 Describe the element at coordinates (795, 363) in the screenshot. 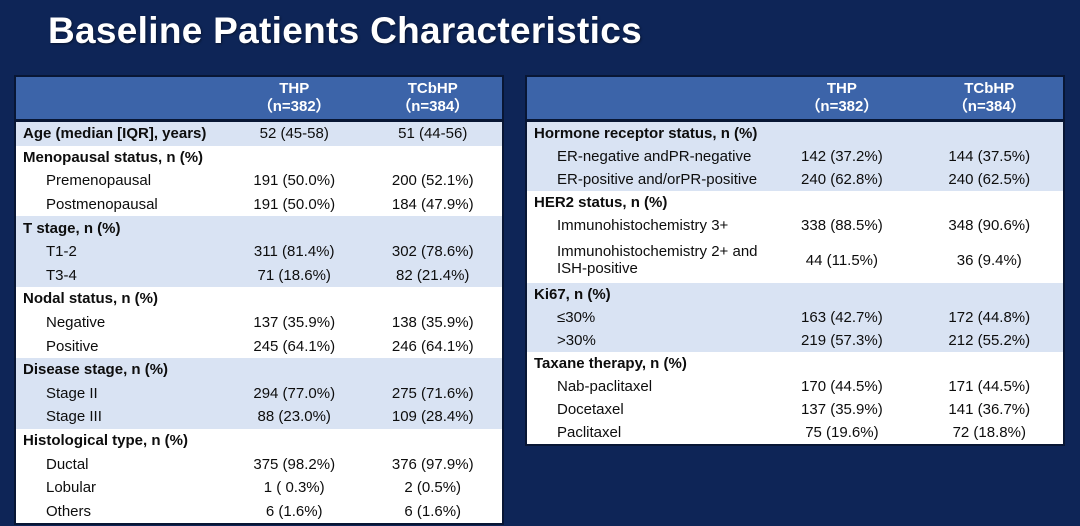

I see `table-row-section: Taxane therapy, n (%)` at that location.